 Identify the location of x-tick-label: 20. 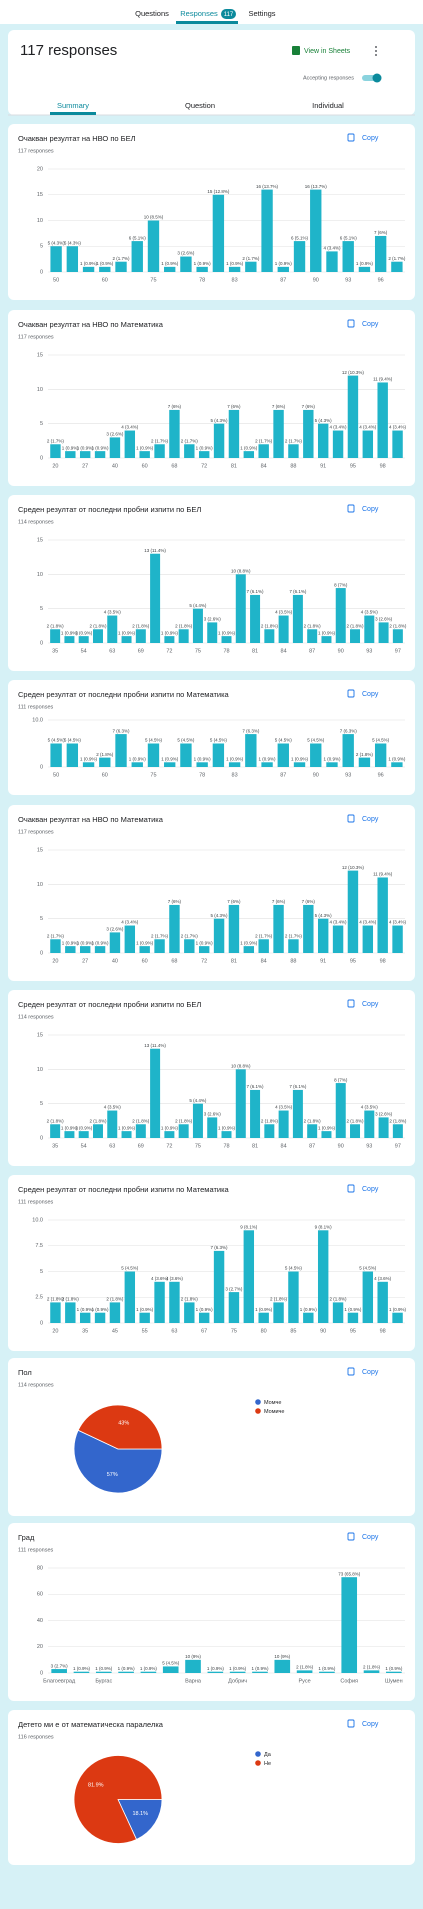
(55, 1331).